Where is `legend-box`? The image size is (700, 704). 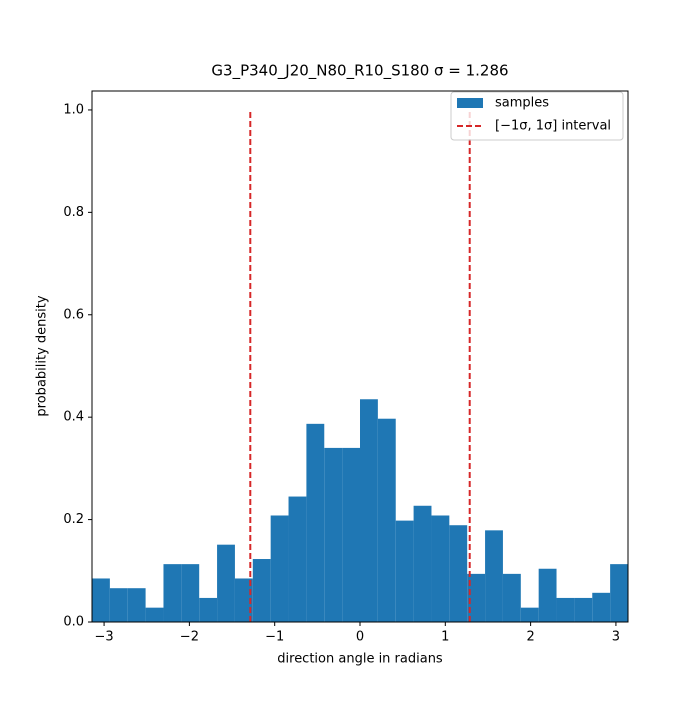 legend-box is located at coordinates (537, 116).